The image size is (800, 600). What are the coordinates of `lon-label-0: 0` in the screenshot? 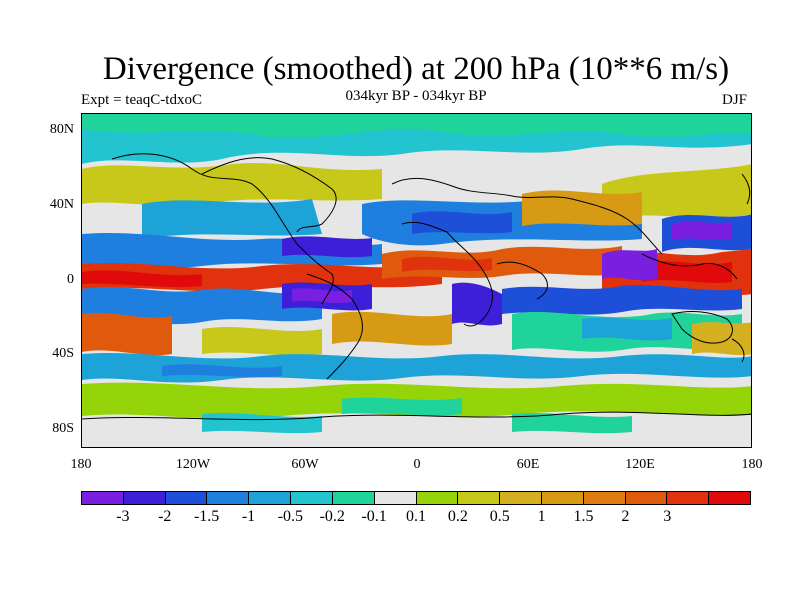 It's located at (417, 464).